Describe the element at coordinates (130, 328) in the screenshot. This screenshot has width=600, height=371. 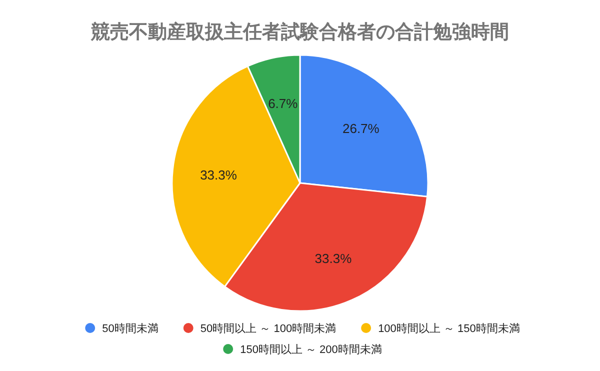
I see `legend-label: 50時間未満` at that location.